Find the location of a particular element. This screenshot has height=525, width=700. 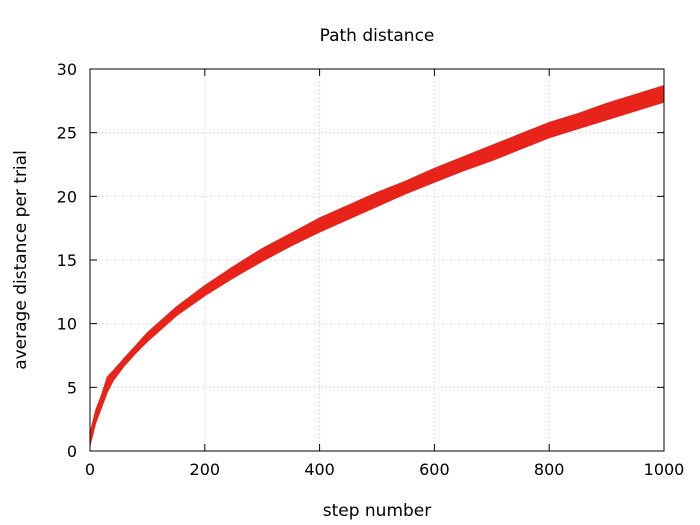

x-tick-label: 800 is located at coordinates (549, 469).